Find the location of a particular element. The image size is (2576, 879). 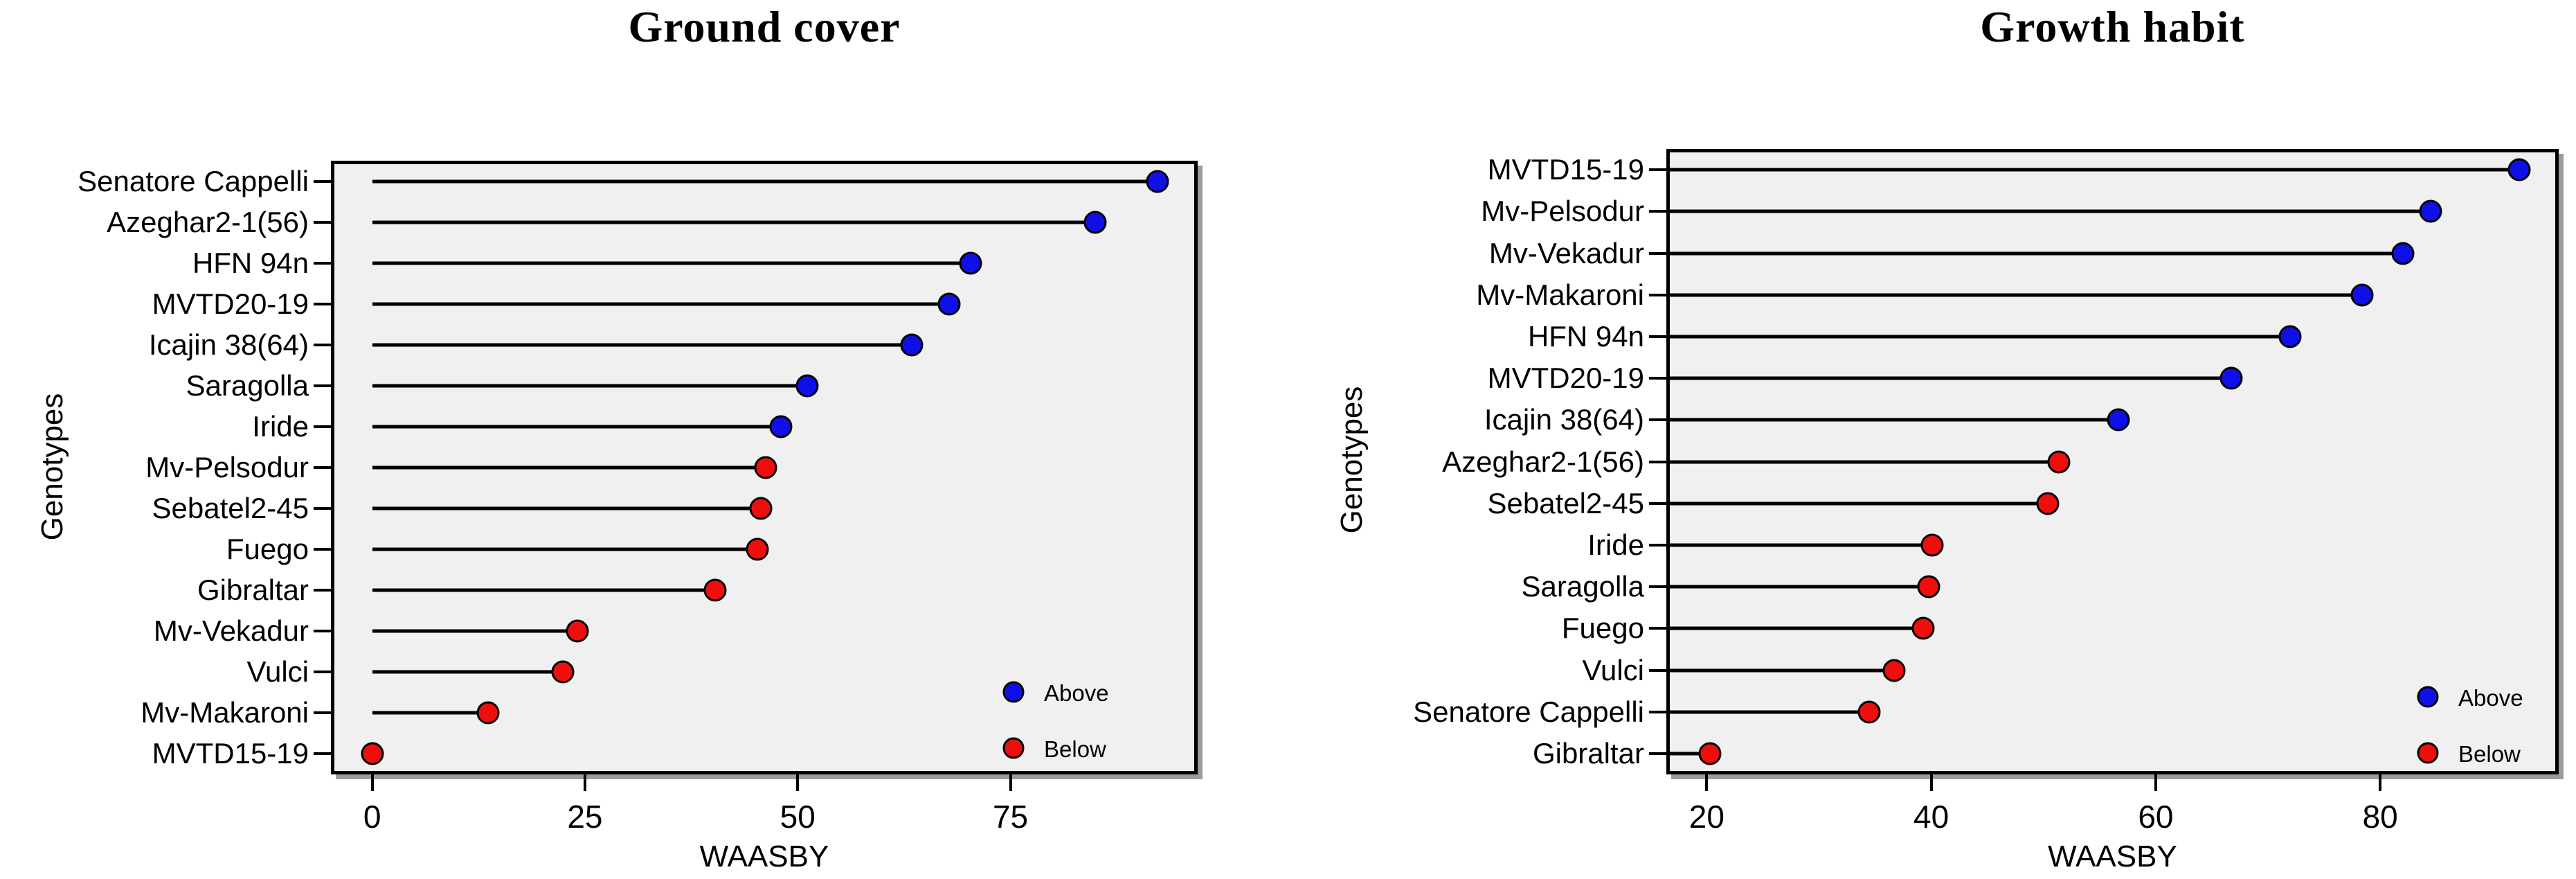

x-tick-label: 0 is located at coordinates (372, 817).